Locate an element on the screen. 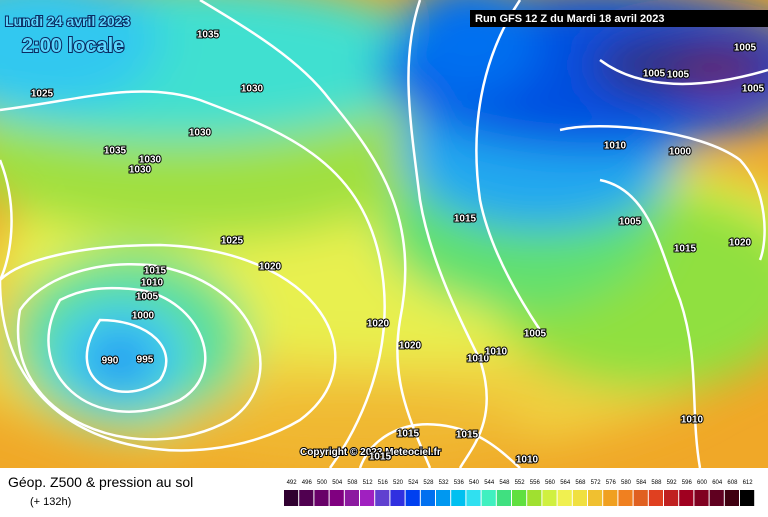 This screenshot has width=768, height=517. scale-label: 536 is located at coordinates (459, 483).